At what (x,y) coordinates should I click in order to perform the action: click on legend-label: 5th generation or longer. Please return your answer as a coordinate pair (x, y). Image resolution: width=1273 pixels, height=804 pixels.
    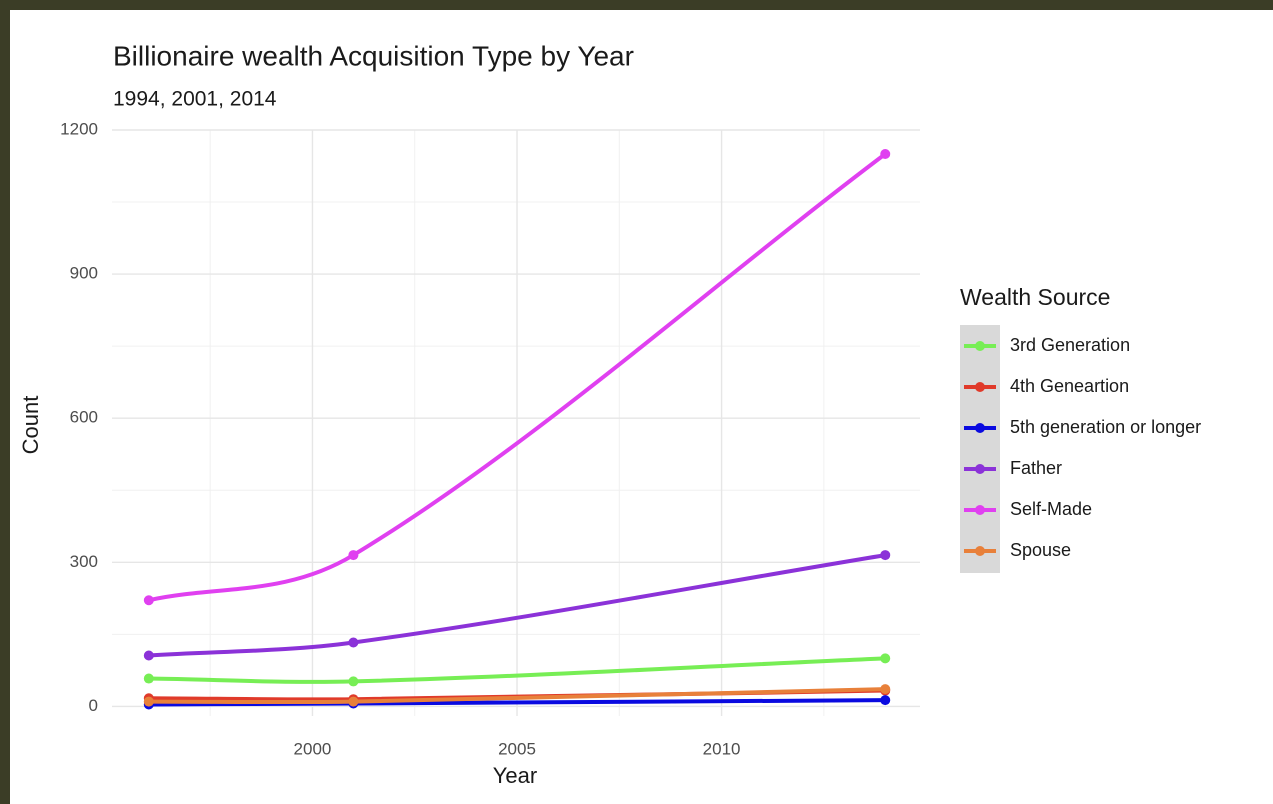
    Looking at the image, I should click on (1105, 427).